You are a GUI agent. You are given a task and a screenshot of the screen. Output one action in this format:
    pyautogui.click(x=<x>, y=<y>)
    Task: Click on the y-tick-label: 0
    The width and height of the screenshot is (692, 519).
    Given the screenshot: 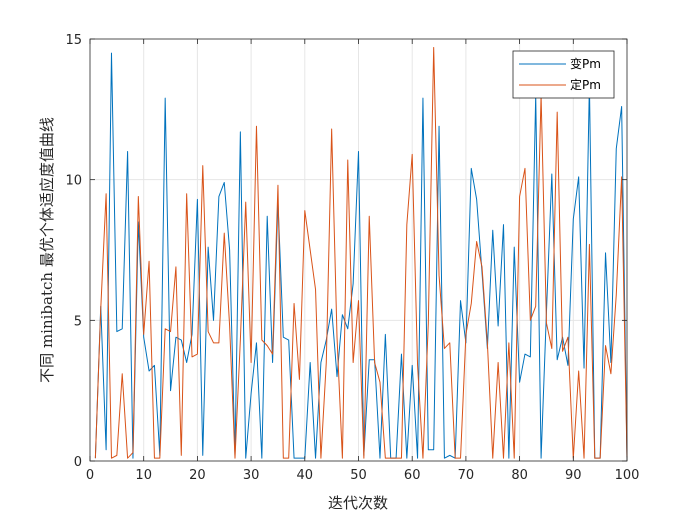 What is the action you would take?
    pyautogui.click(x=78, y=462)
    